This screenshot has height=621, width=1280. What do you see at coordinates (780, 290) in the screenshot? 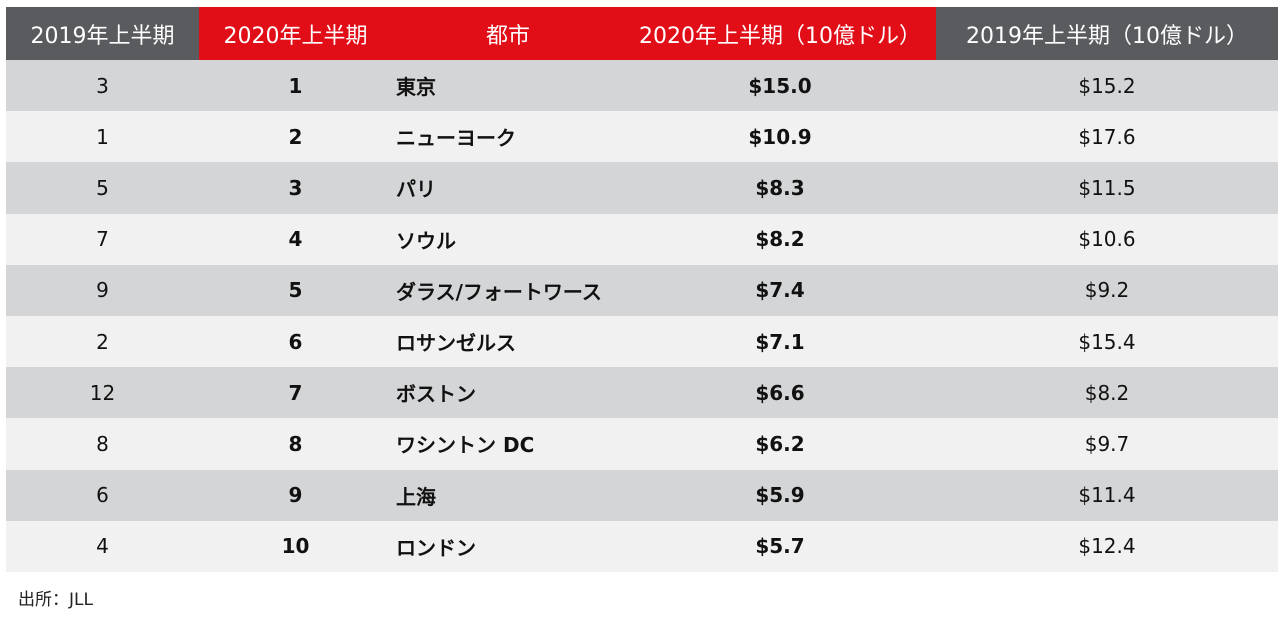
I see `value-2020-cell: $7.4` at bounding box center [780, 290].